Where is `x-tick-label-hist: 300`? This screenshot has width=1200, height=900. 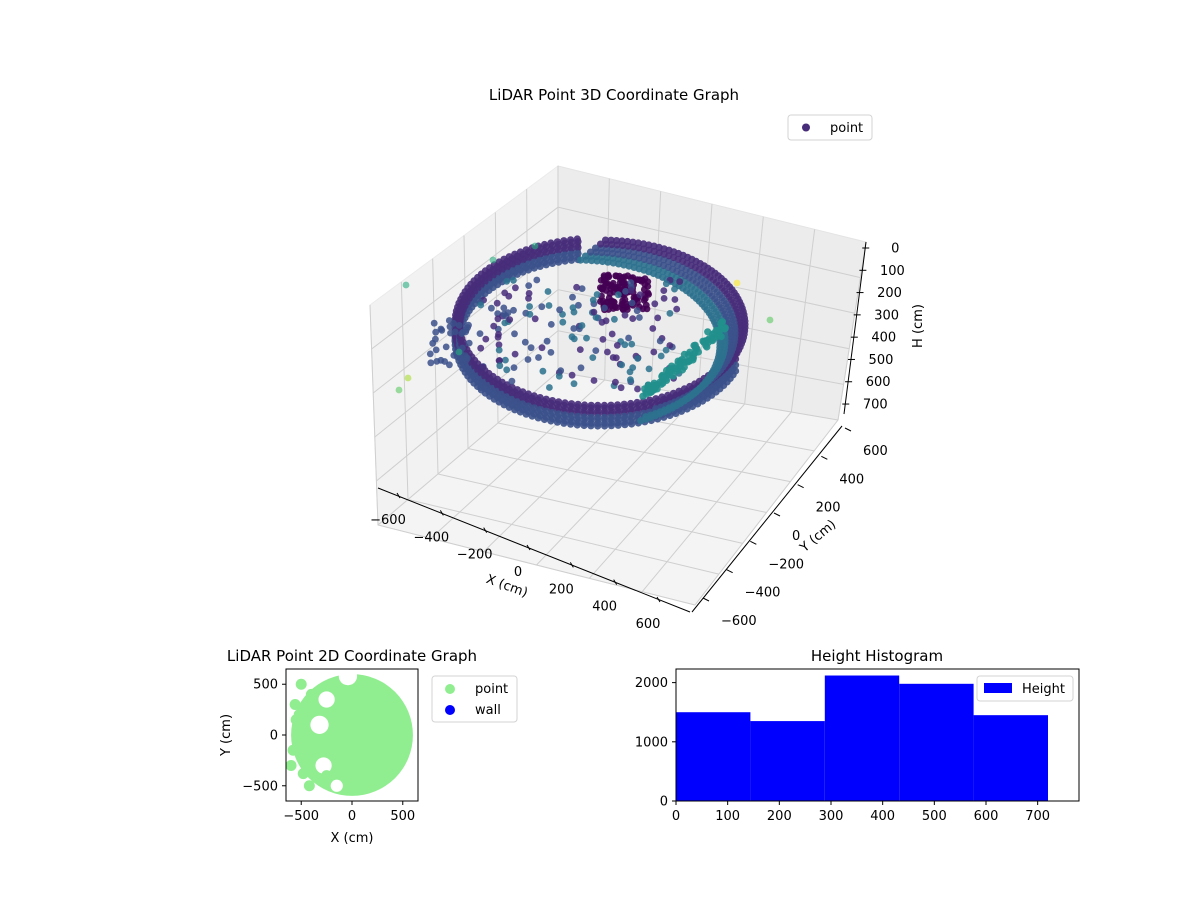 x-tick-label-hist: 300 is located at coordinates (831, 816).